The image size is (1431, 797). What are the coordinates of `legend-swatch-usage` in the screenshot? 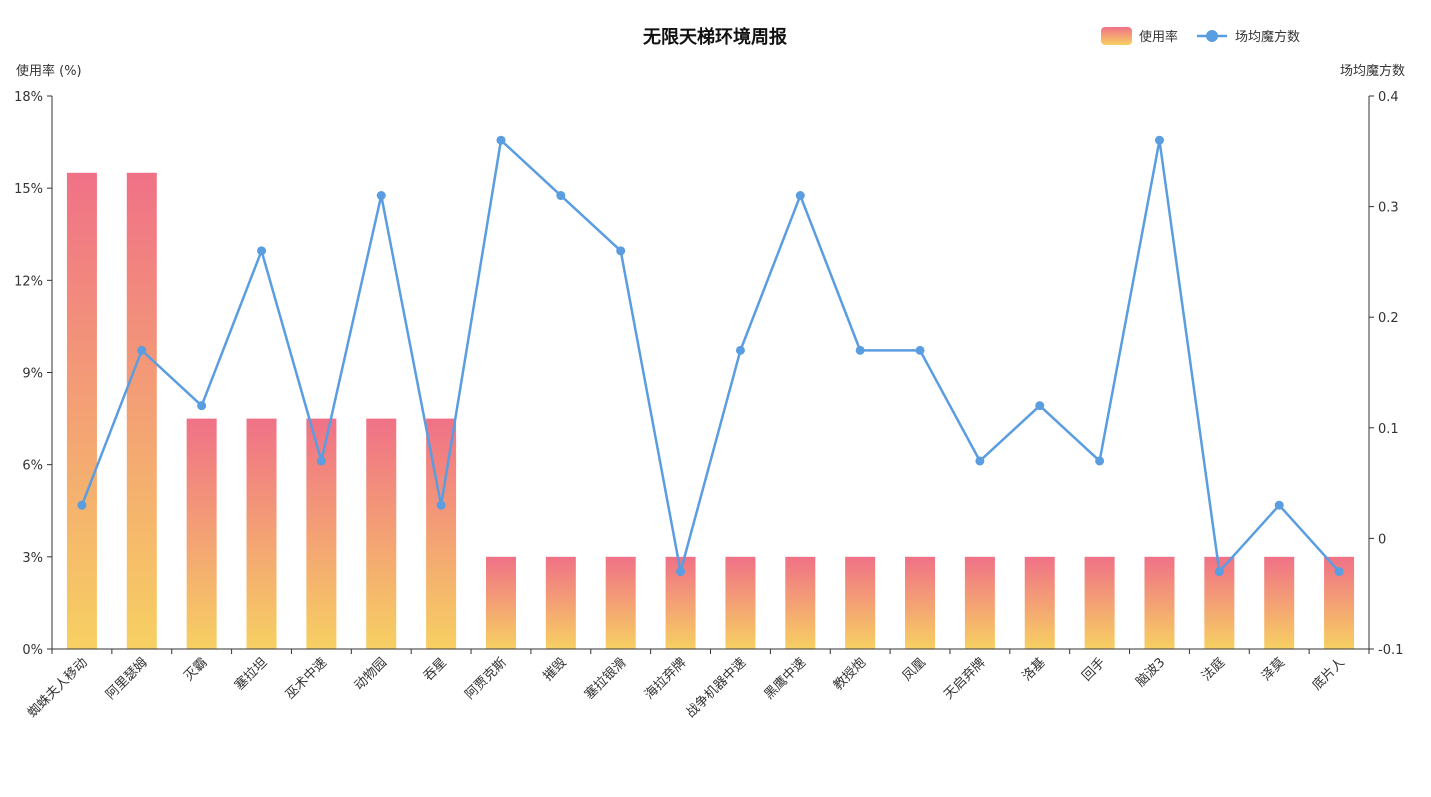 It's located at (1116, 36).